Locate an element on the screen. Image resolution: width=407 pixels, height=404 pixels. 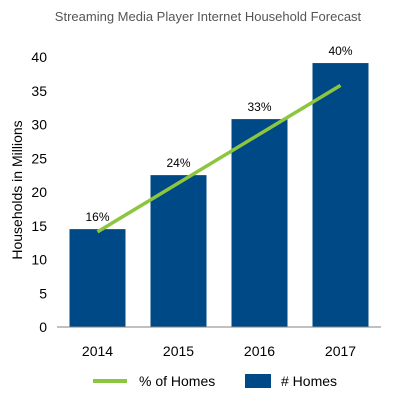
y-tick-label: 20 is located at coordinates (39, 192).